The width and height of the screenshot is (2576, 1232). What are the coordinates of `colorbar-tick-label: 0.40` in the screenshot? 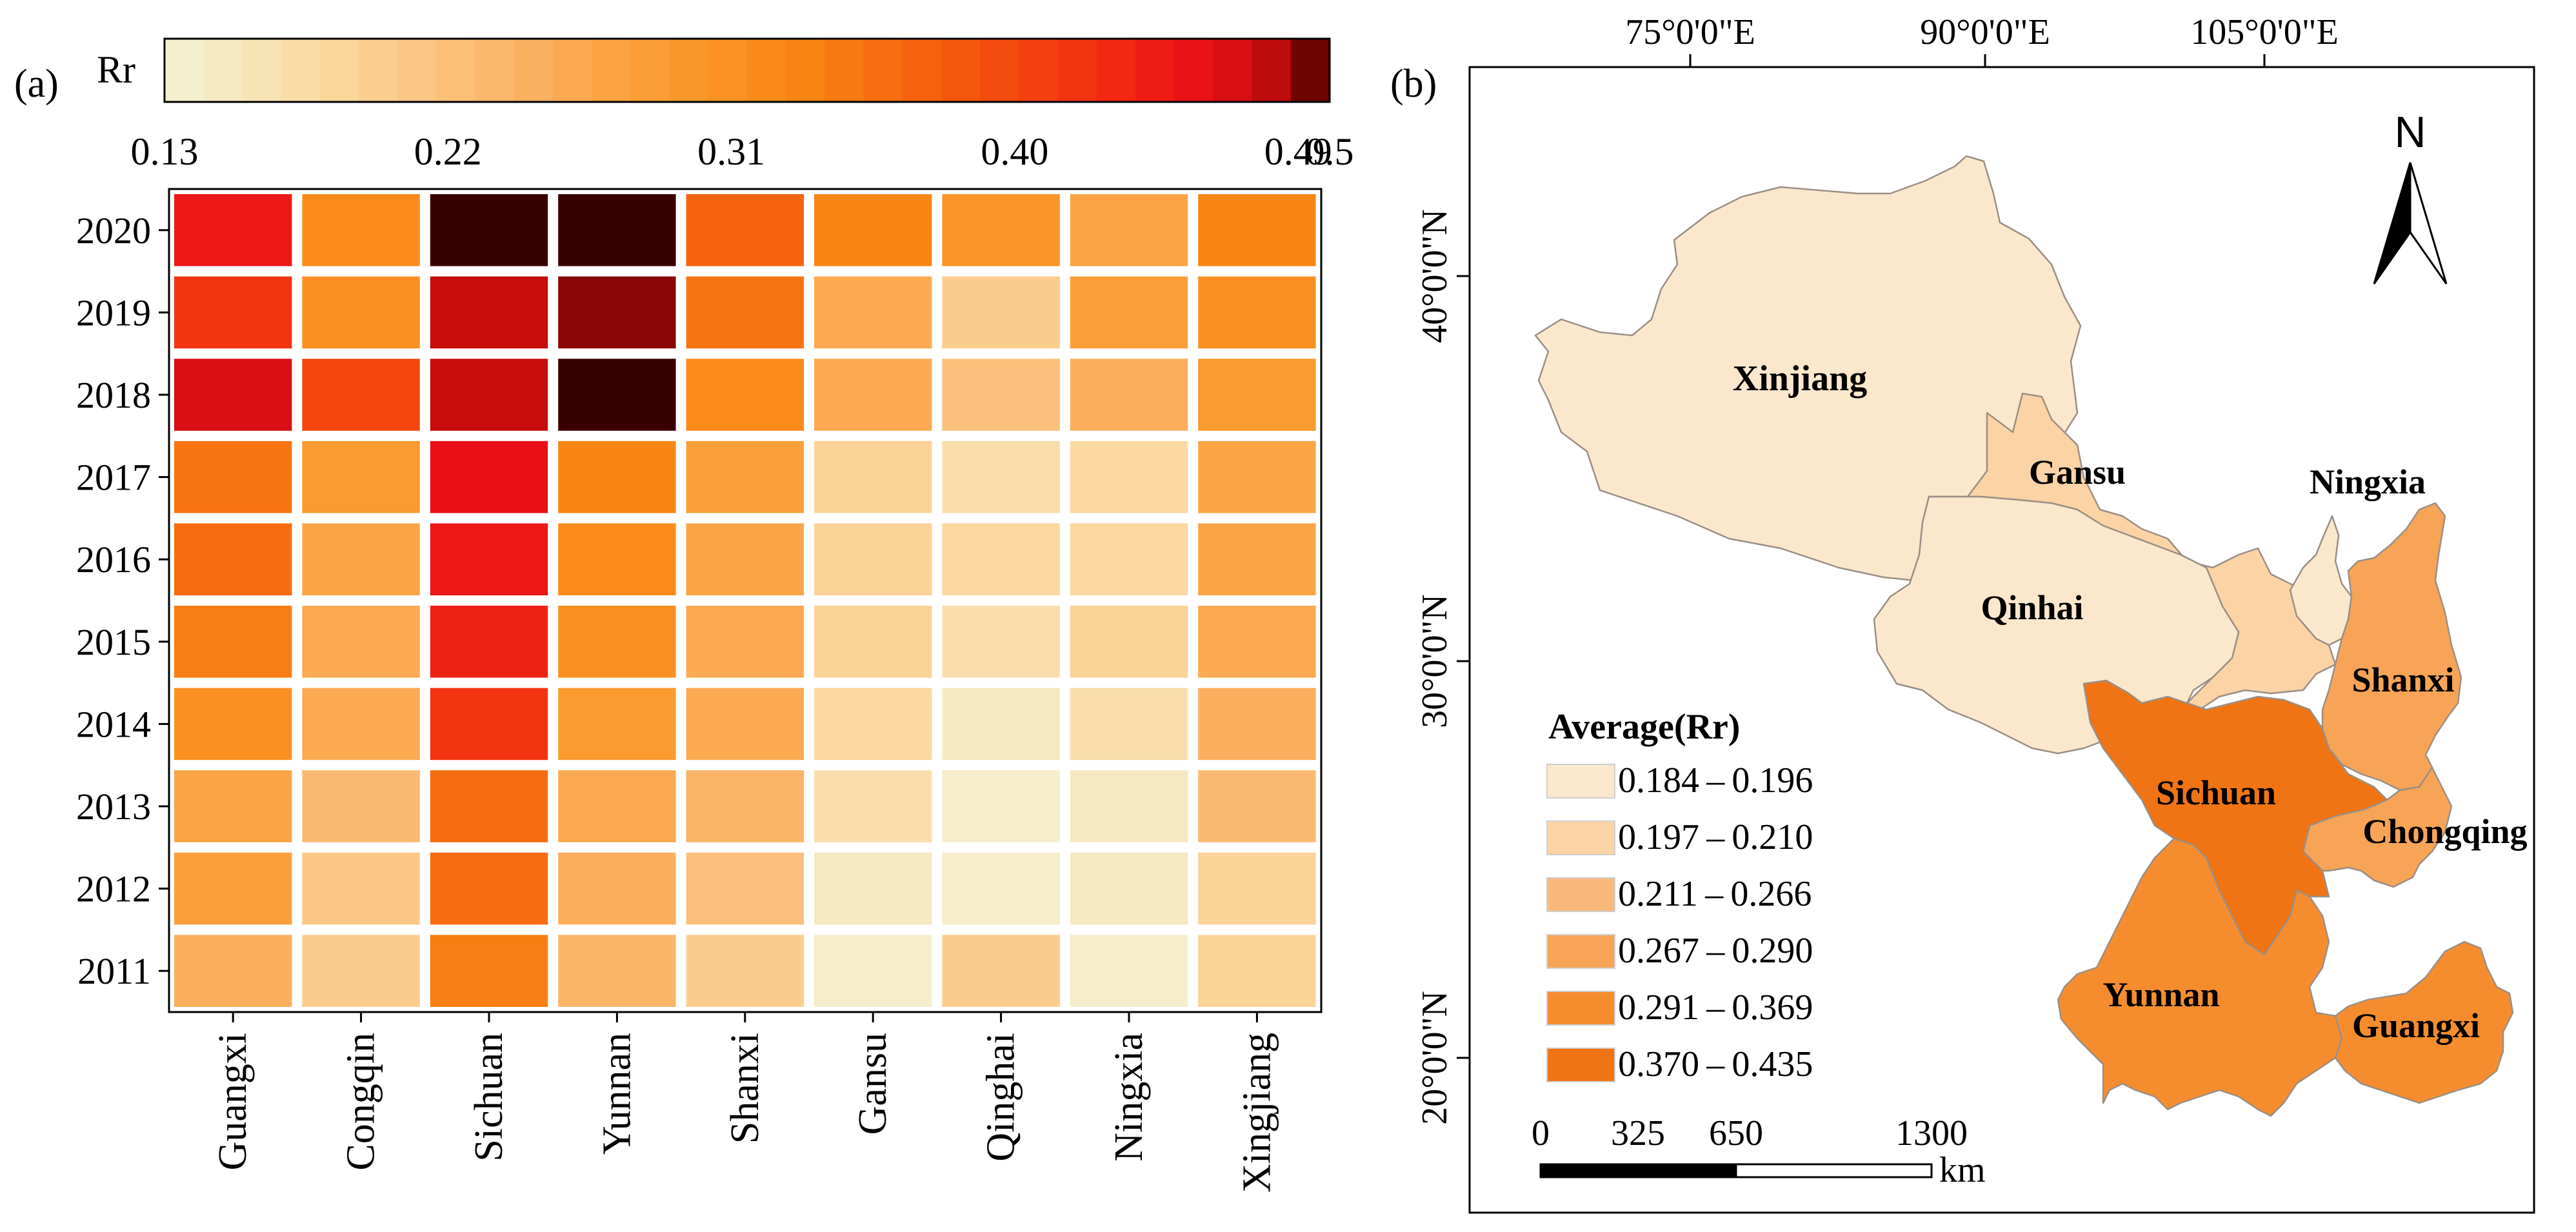 It's located at (1014, 151).